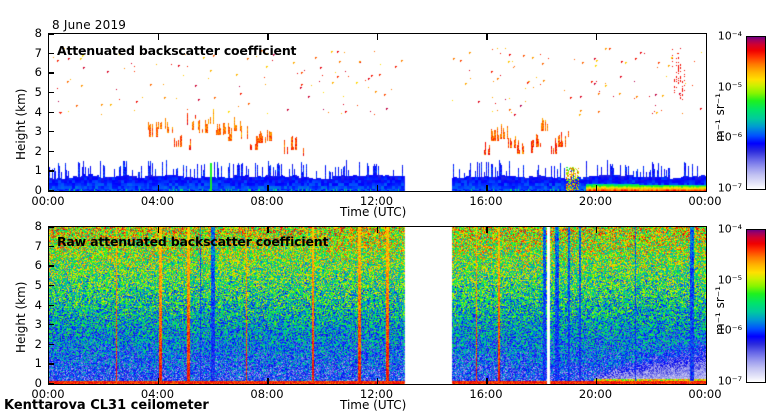  Describe the element at coordinates (177, 50) in the screenshot. I see `panel-title-top: Attenuated backscatter coefficient` at that location.